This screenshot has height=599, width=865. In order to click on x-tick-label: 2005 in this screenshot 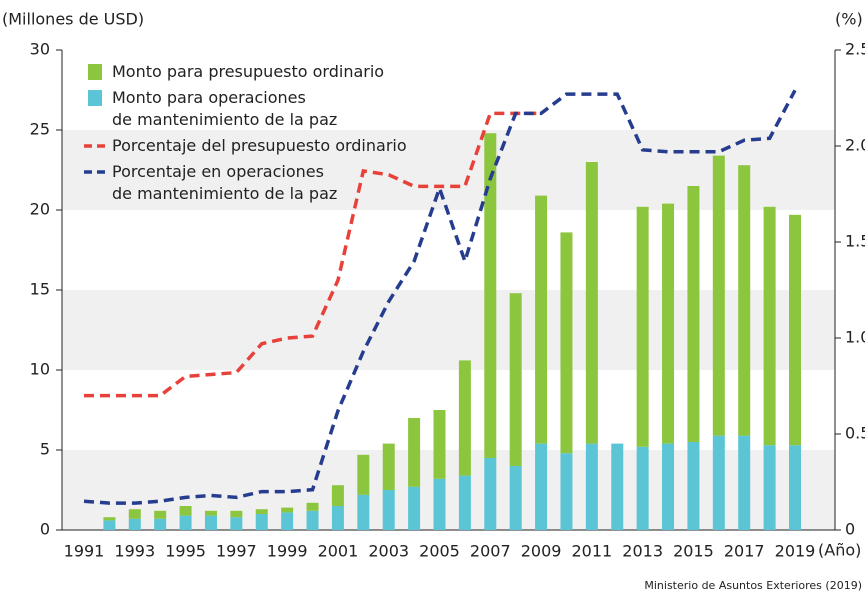, I will do `click(439, 551)`.